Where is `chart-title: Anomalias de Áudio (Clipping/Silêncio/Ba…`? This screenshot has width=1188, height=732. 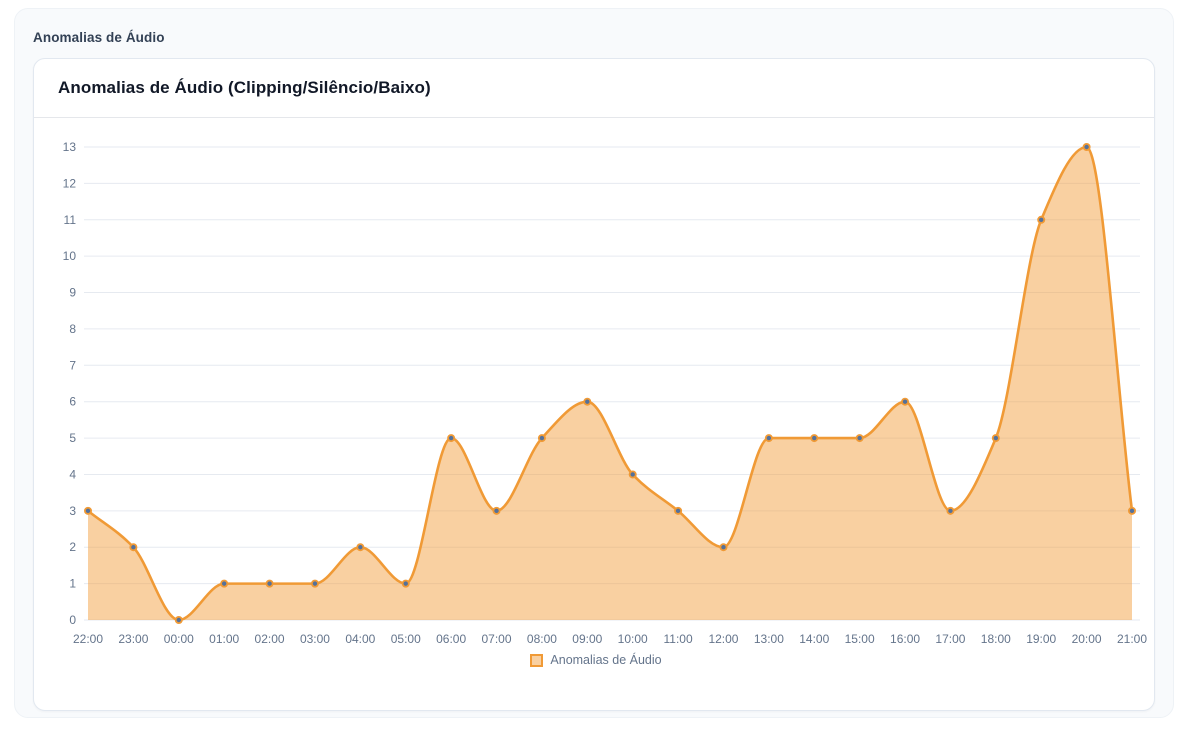
chart-title: Anomalias de Áudio (Clipping/Silêncio/Ba… is located at coordinates (244, 87).